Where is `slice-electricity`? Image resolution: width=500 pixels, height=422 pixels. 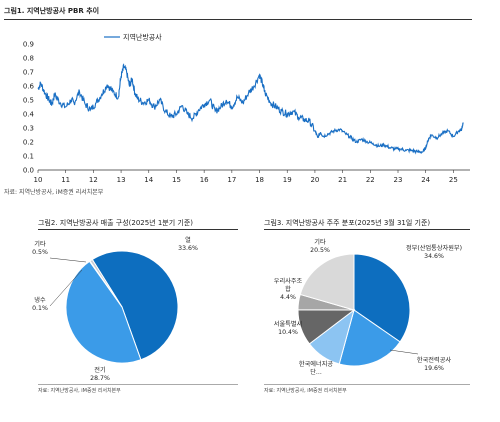 slice-electricity is located at coordinates (103, 312).